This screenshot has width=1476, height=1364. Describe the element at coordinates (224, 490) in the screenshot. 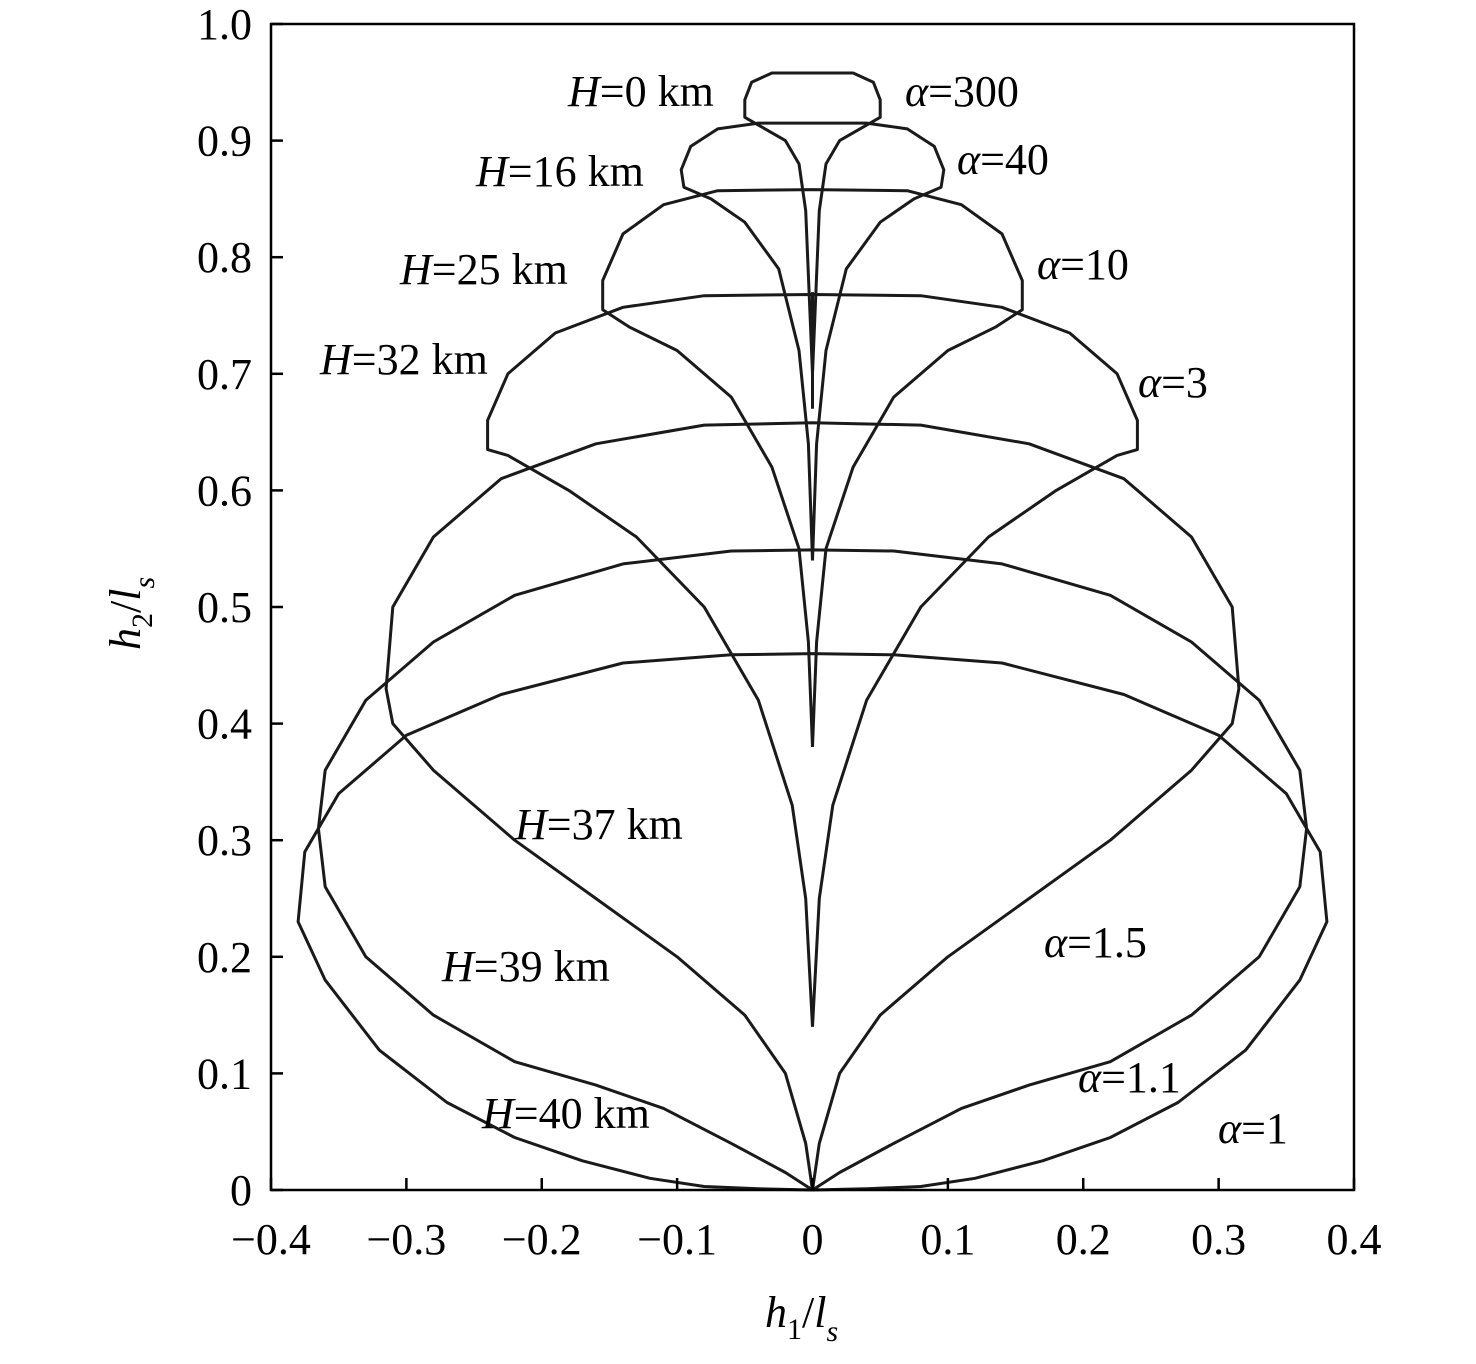

I see `y-tick-label: 0.6` at that location.